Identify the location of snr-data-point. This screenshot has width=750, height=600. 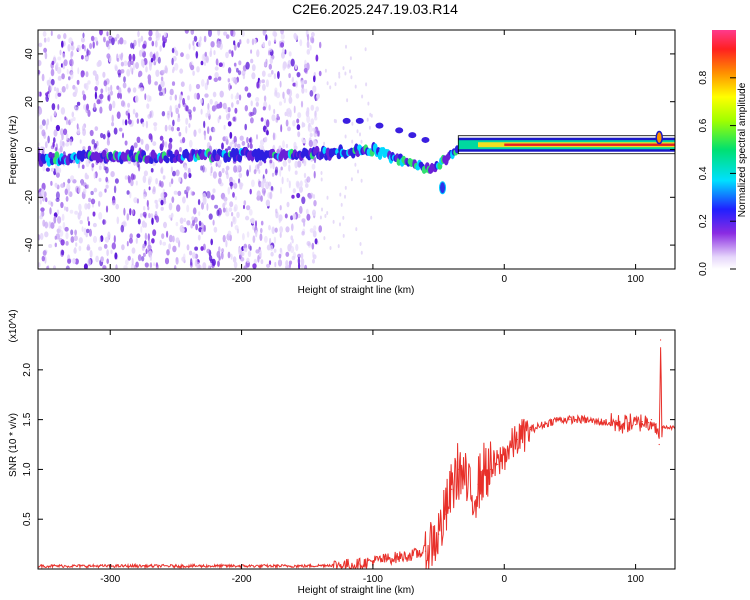
(425, 551).